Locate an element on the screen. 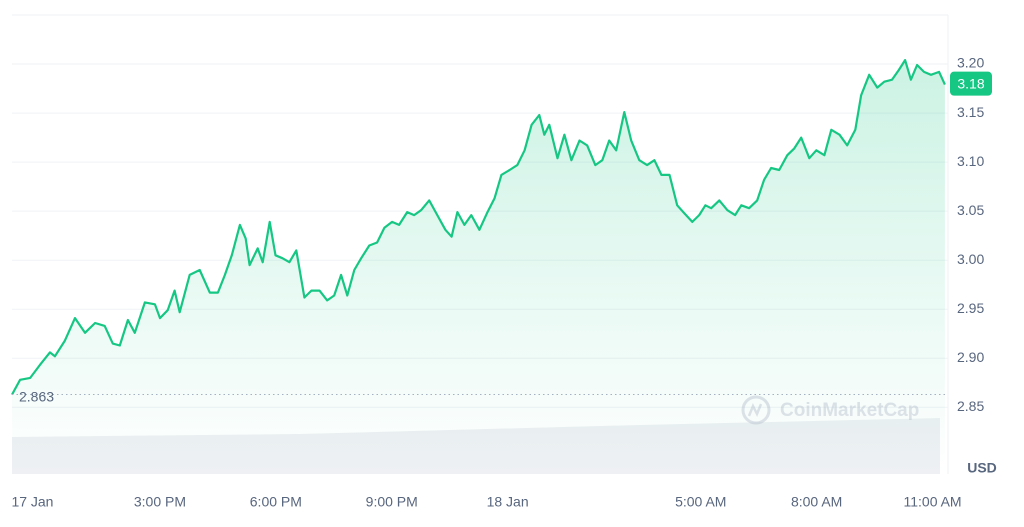  watermark-logo-mark is located at coordinates (755, 410).